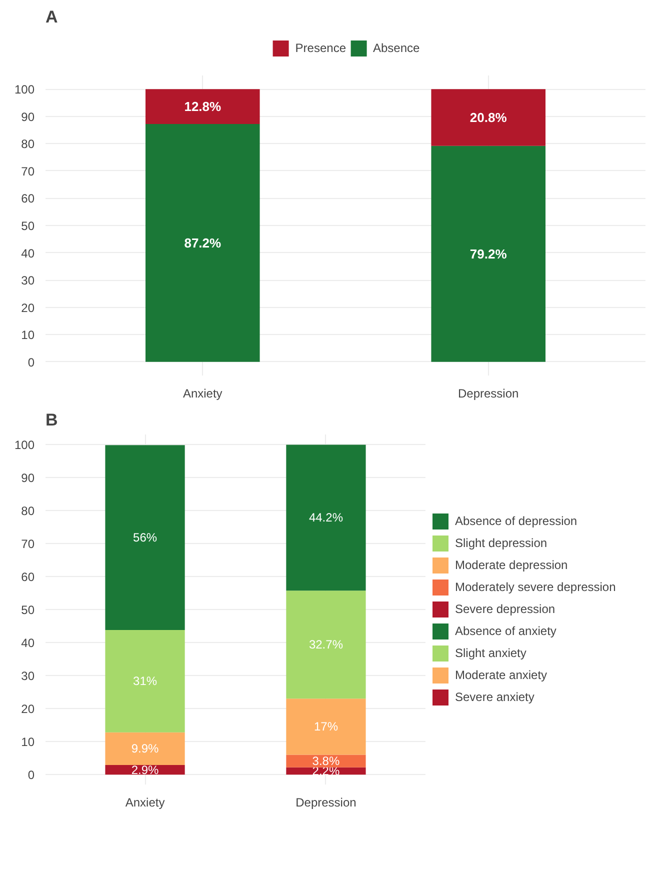 The width and height of the screenshot is (666, 888). Describe the element at coordinates (145, 769) in the screenshot. I see `data-label: 2.9%` at that location.